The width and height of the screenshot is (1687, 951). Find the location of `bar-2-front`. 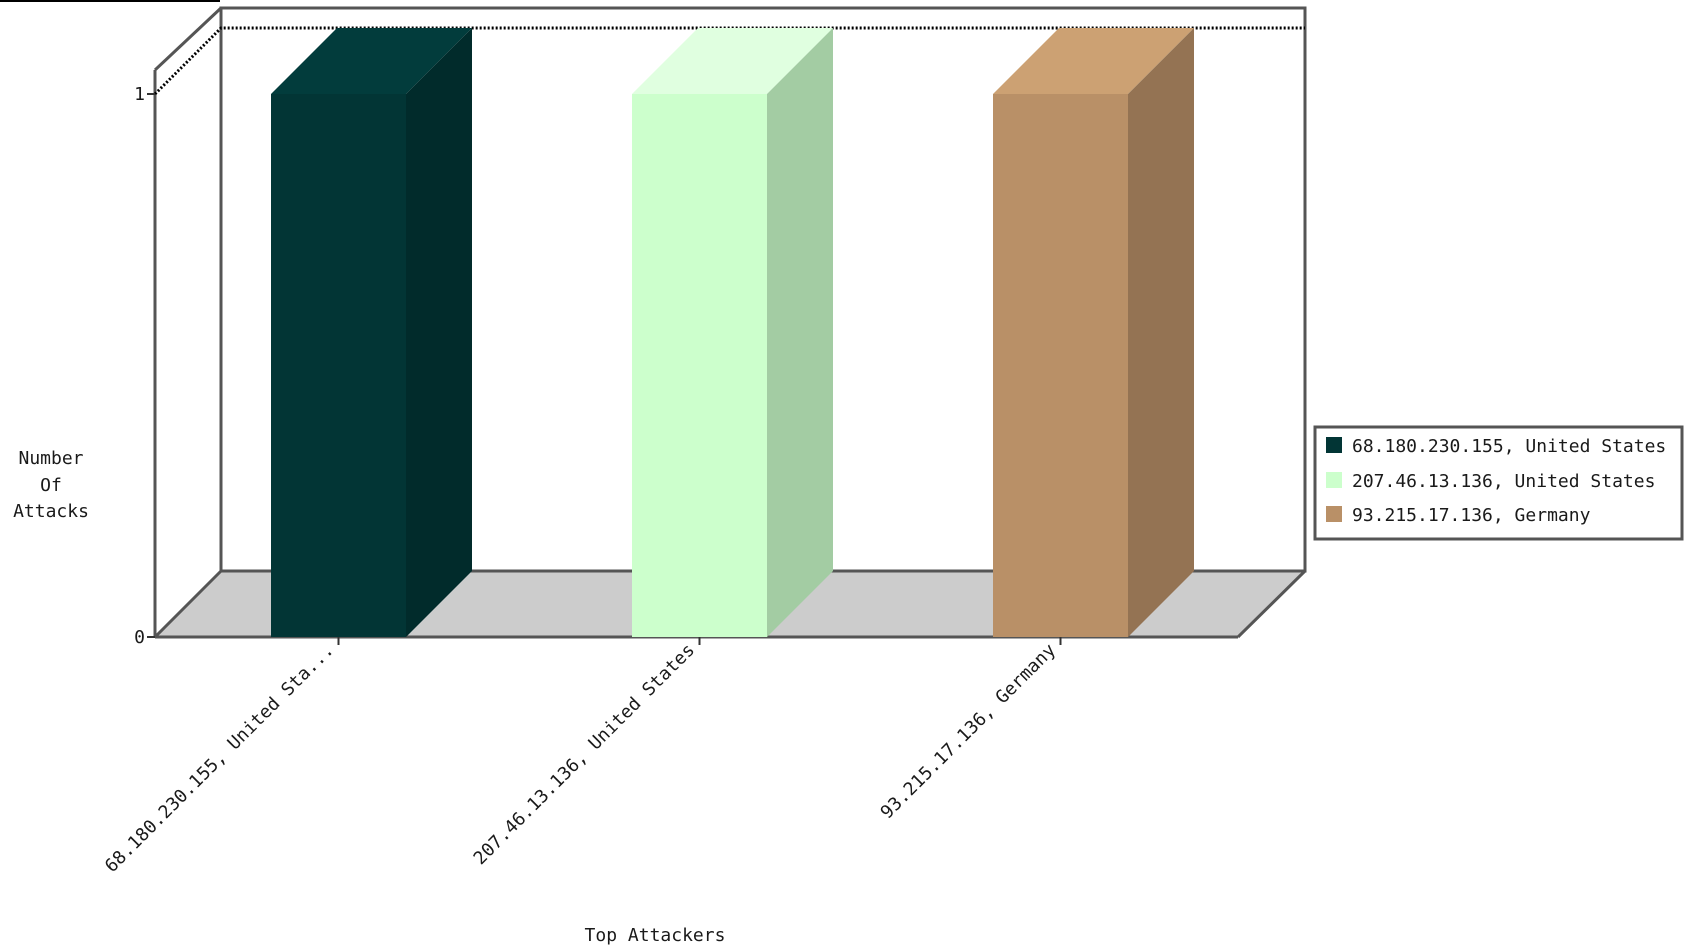

bar-2-front is located at coordinates (699, 365).